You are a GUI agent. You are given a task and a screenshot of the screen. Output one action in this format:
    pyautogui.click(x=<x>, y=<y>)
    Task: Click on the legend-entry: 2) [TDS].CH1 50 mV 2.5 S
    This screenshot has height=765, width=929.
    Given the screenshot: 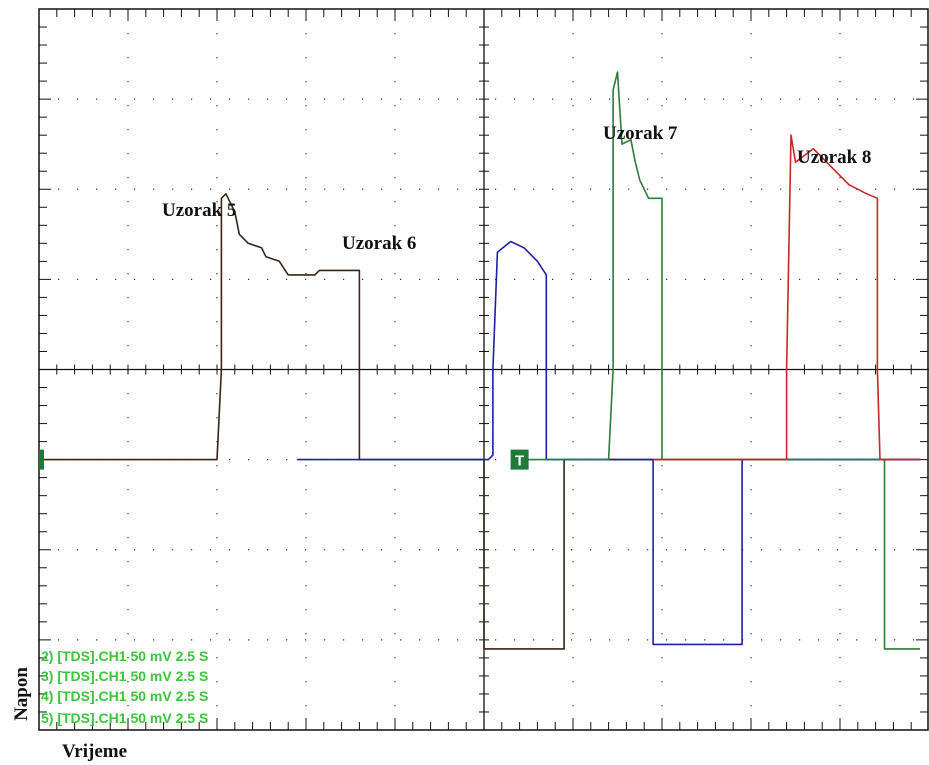 What is the action you would take?
    pyautogui.click(x=124, y=656)
    